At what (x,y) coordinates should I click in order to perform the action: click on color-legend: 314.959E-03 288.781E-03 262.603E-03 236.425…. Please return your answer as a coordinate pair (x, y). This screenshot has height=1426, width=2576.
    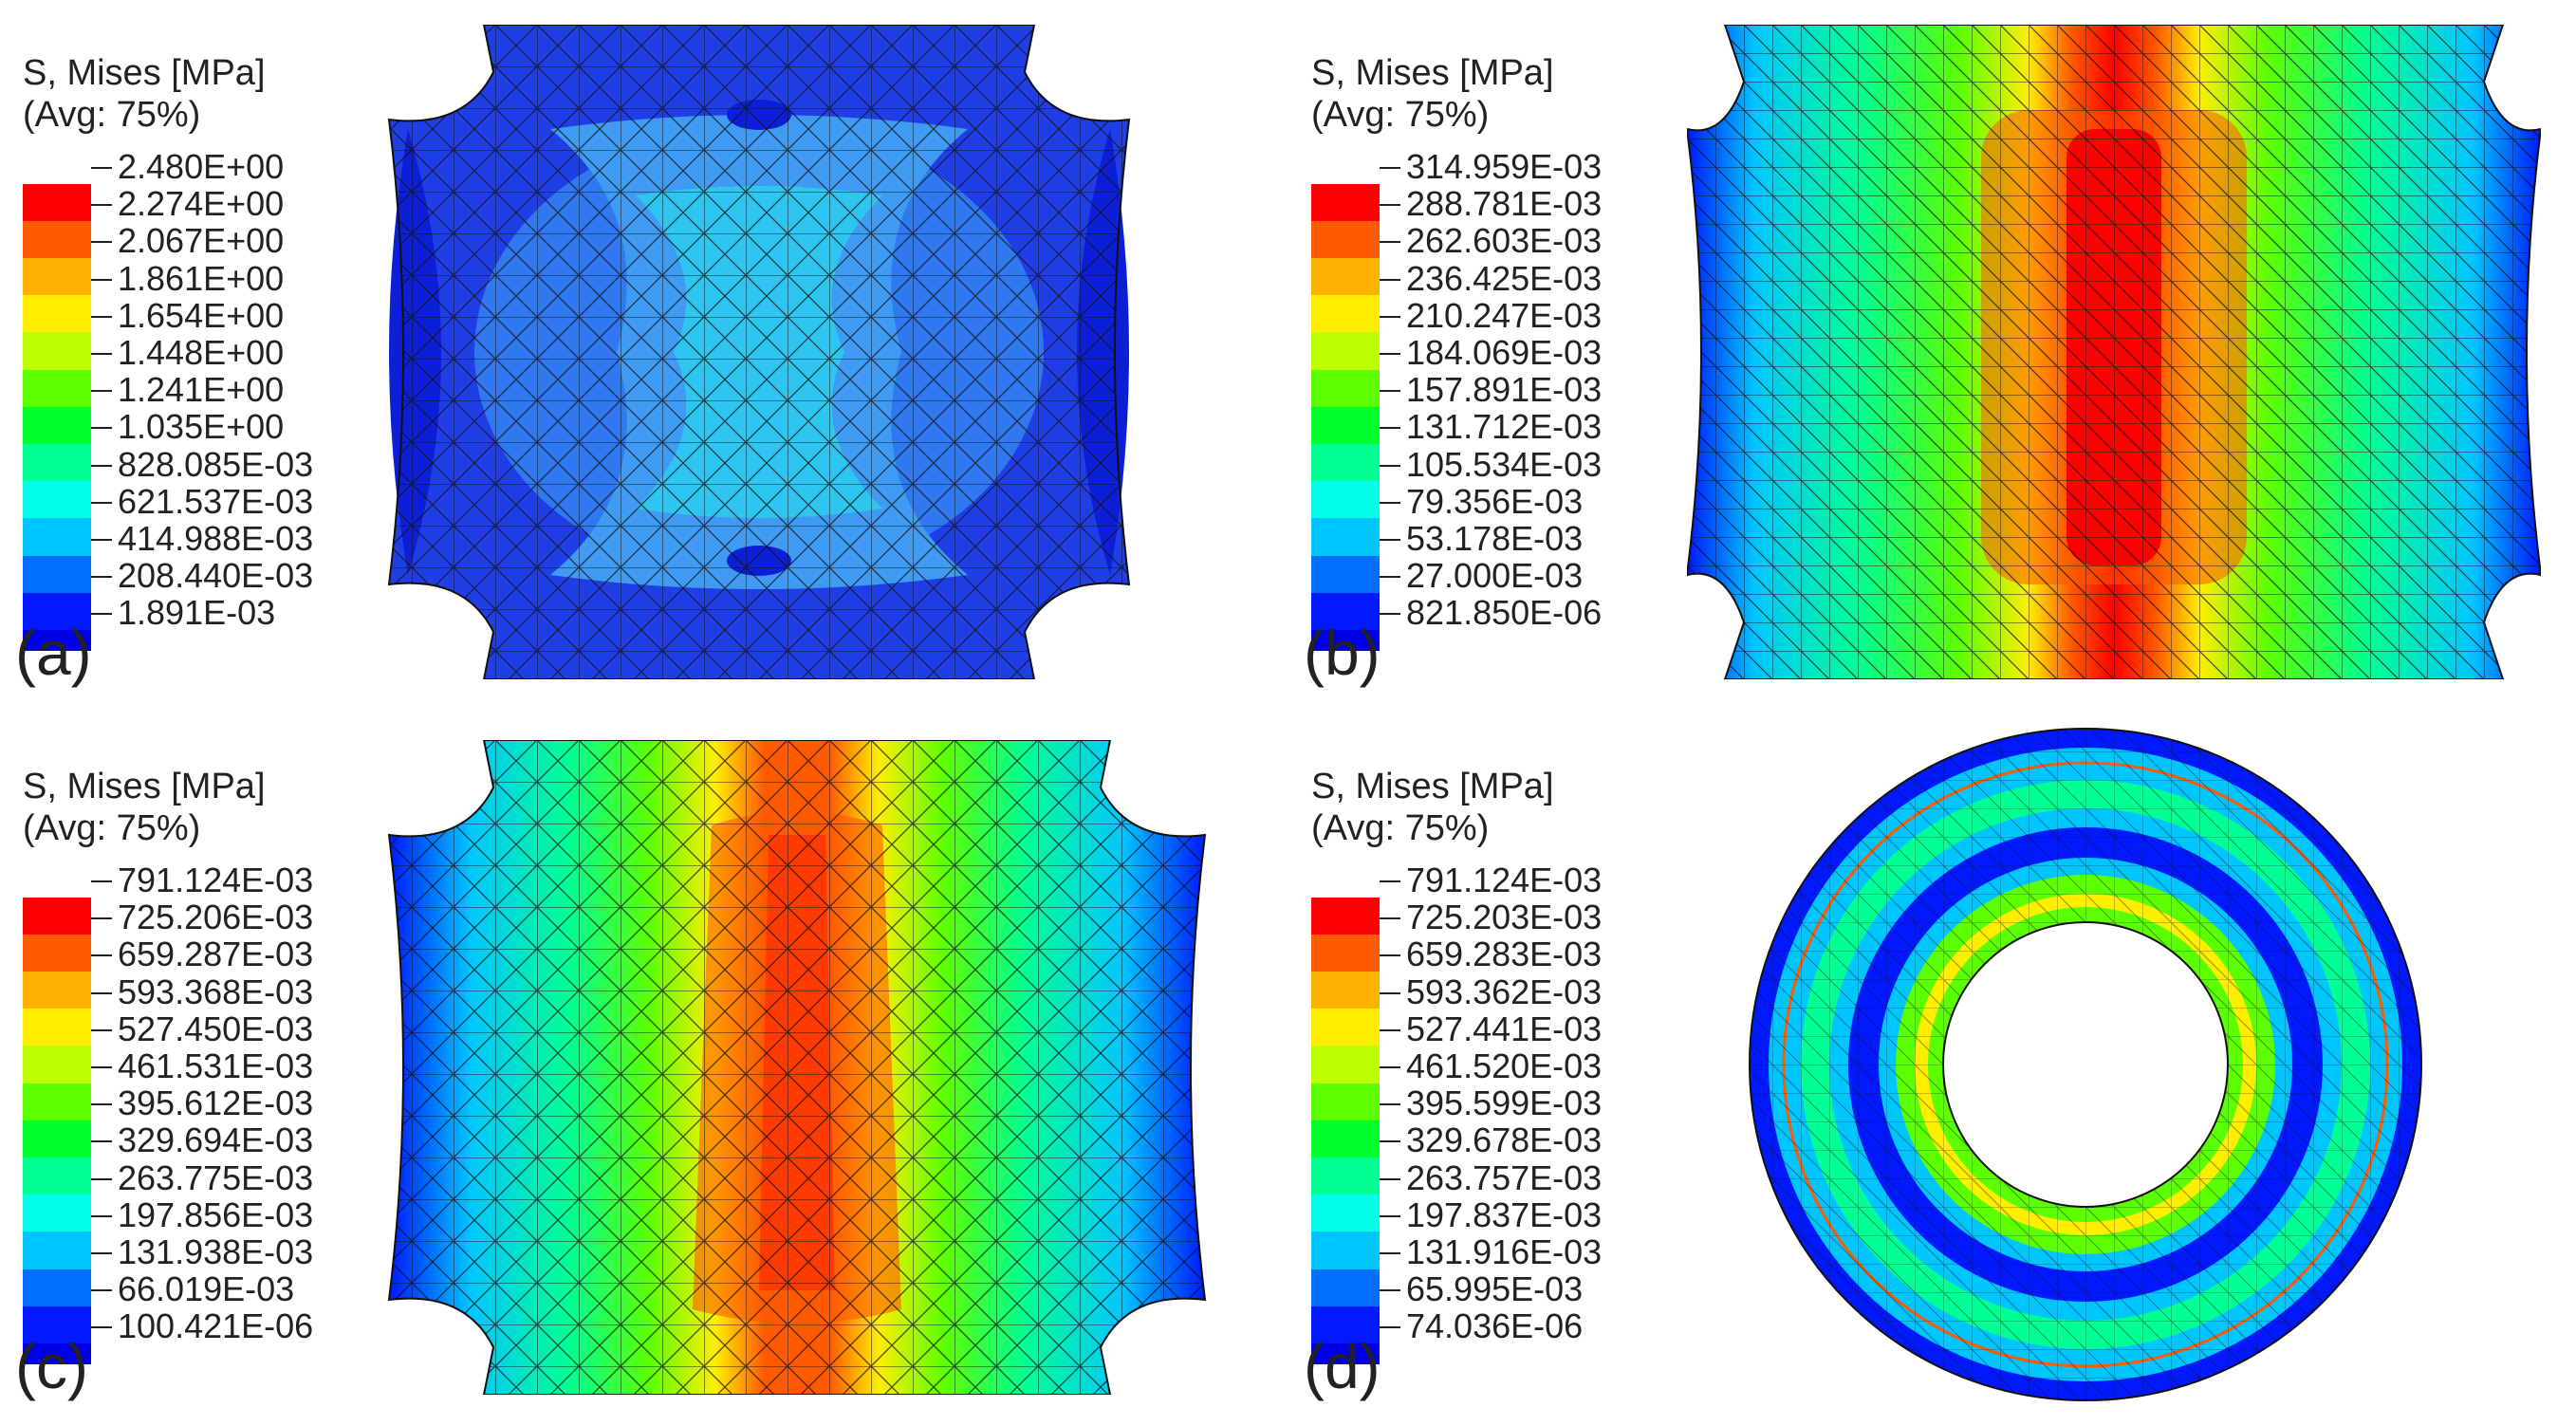
    Looking at the image, I should click on (1456, 400).